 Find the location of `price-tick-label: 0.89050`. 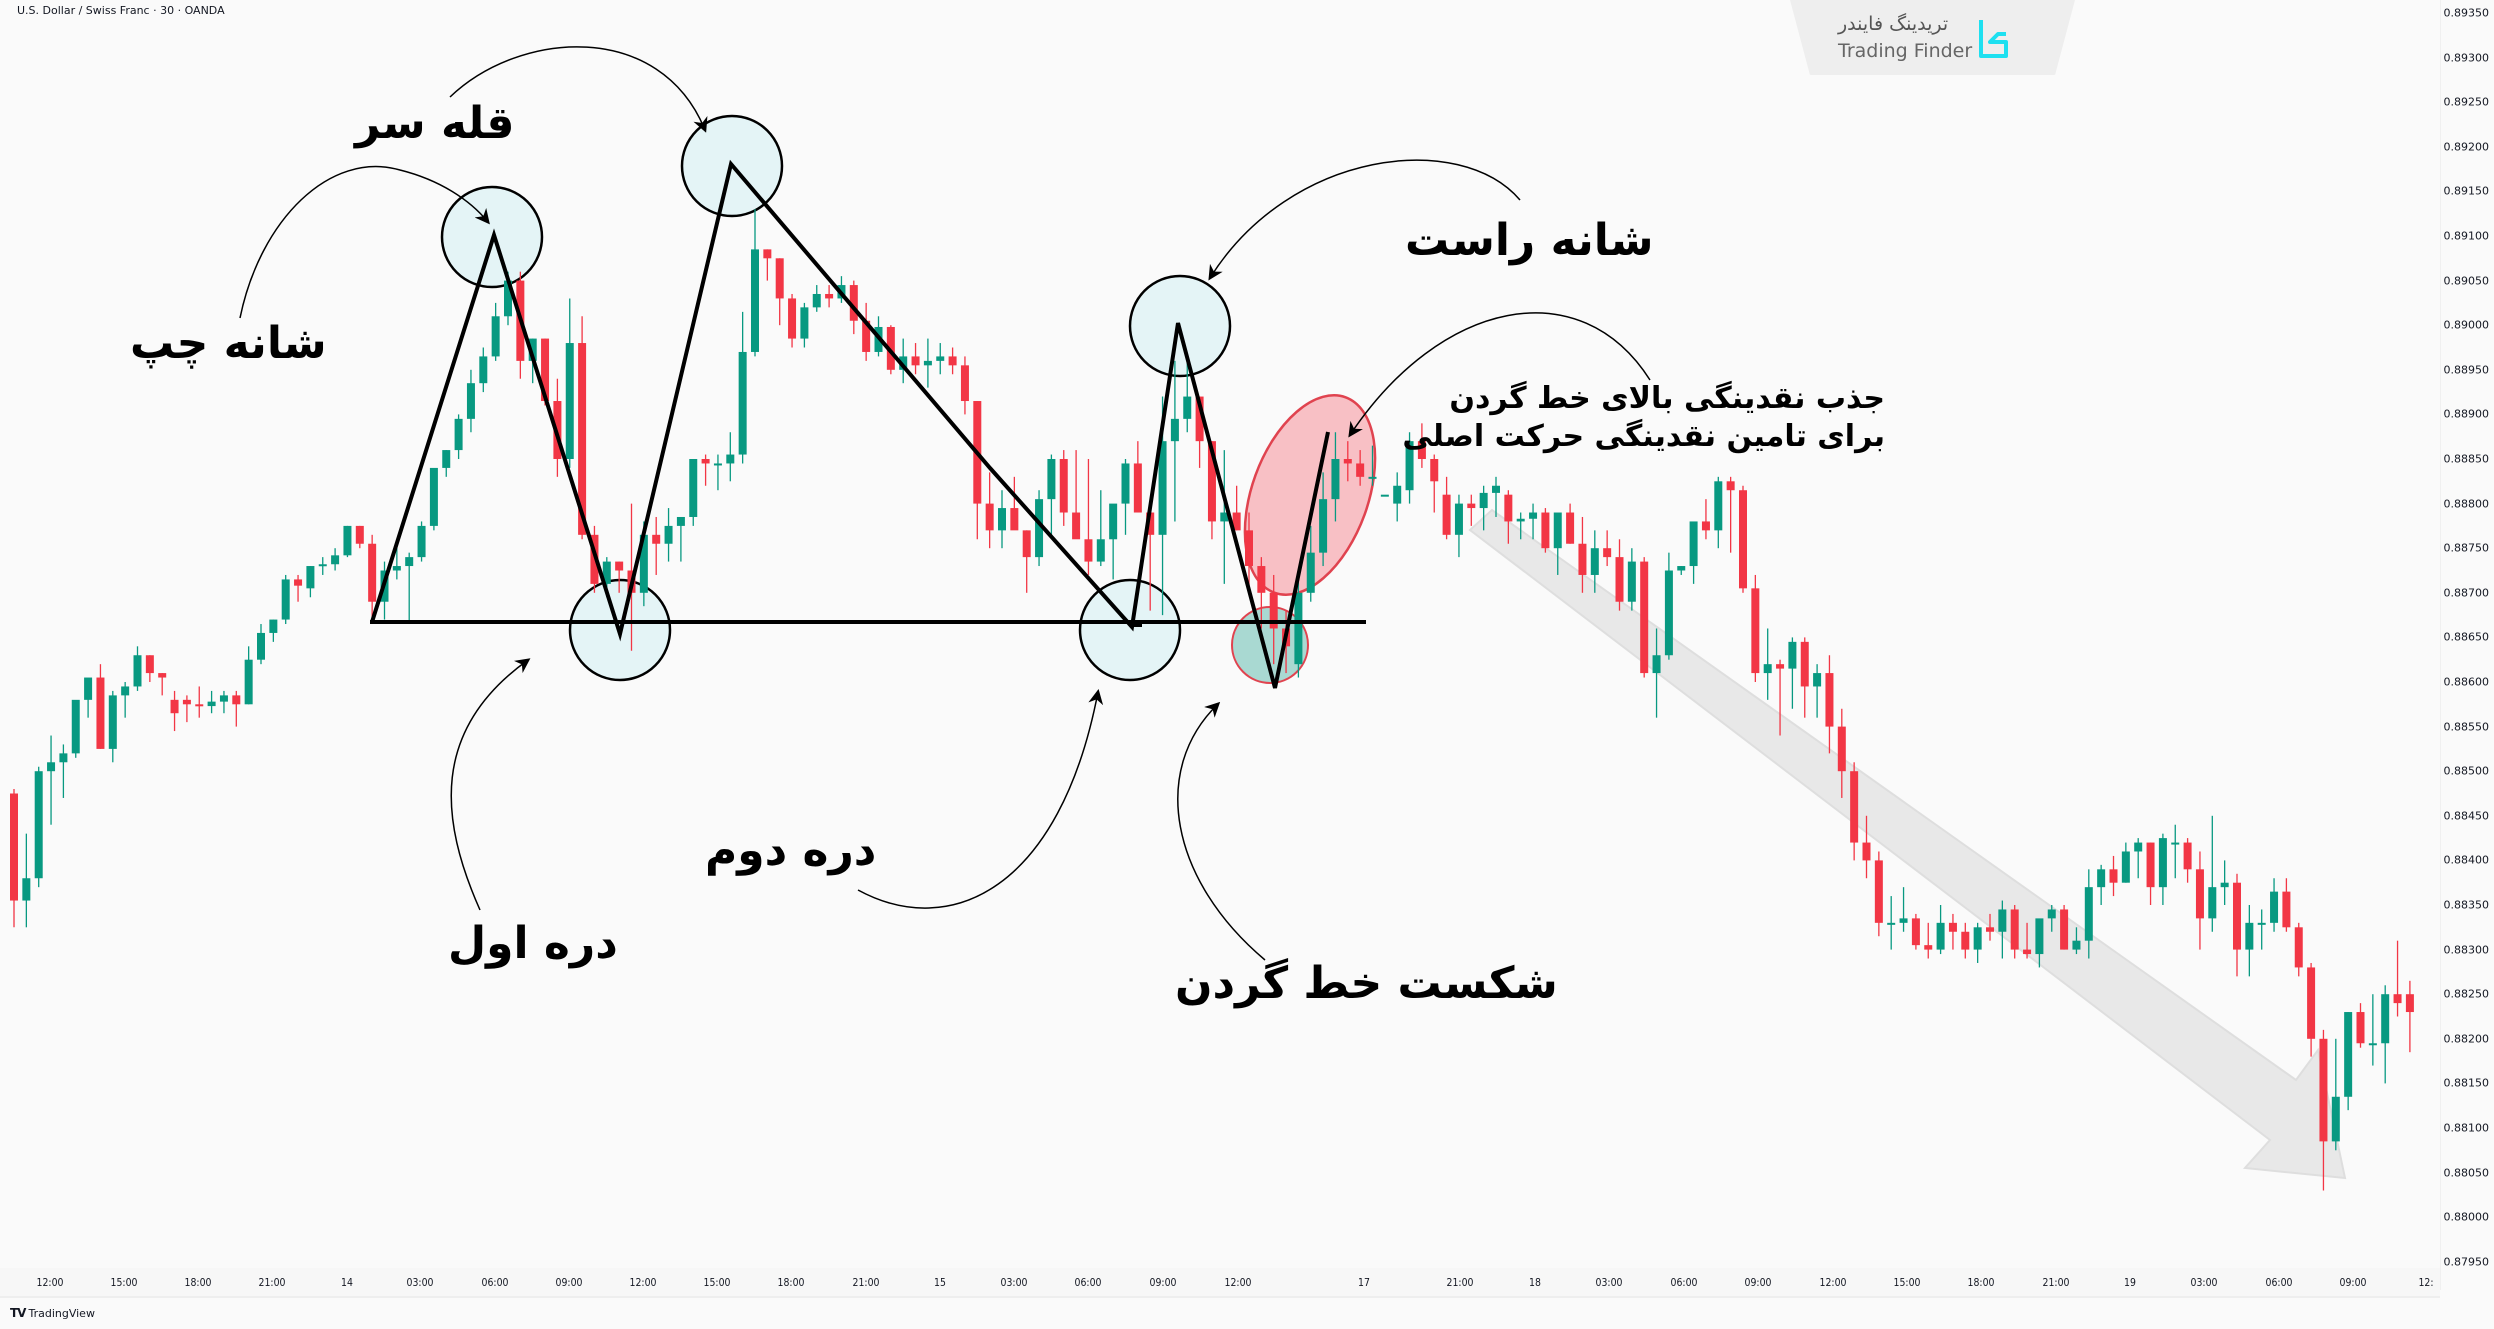

price-tick-label: 0.89050 is located at coordinates (2466, 281).